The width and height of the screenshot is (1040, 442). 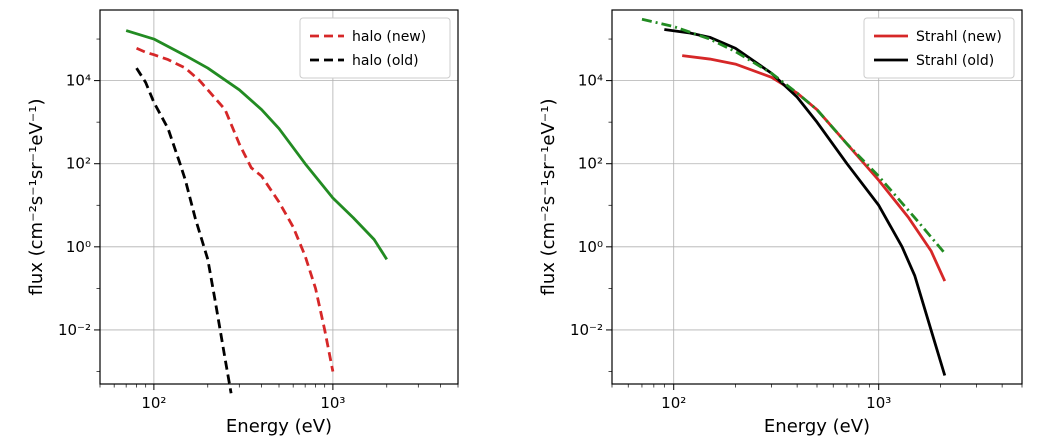 I want to click on legend-entry-label: halo (old), so click(x=385, y=61).